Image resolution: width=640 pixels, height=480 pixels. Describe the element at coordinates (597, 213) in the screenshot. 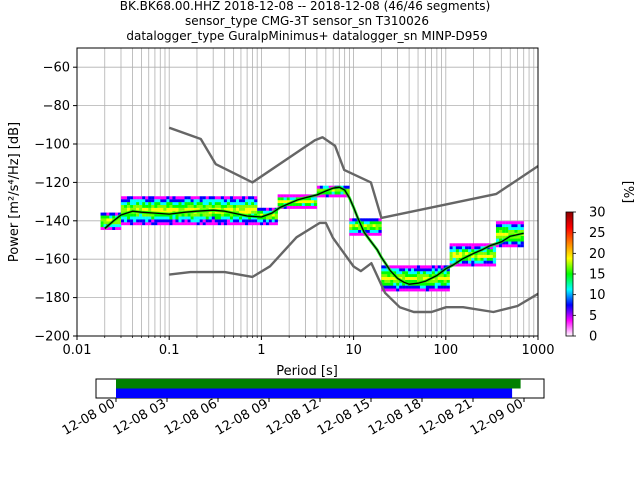

I see `colorbar-tick-label: 30` at that location.